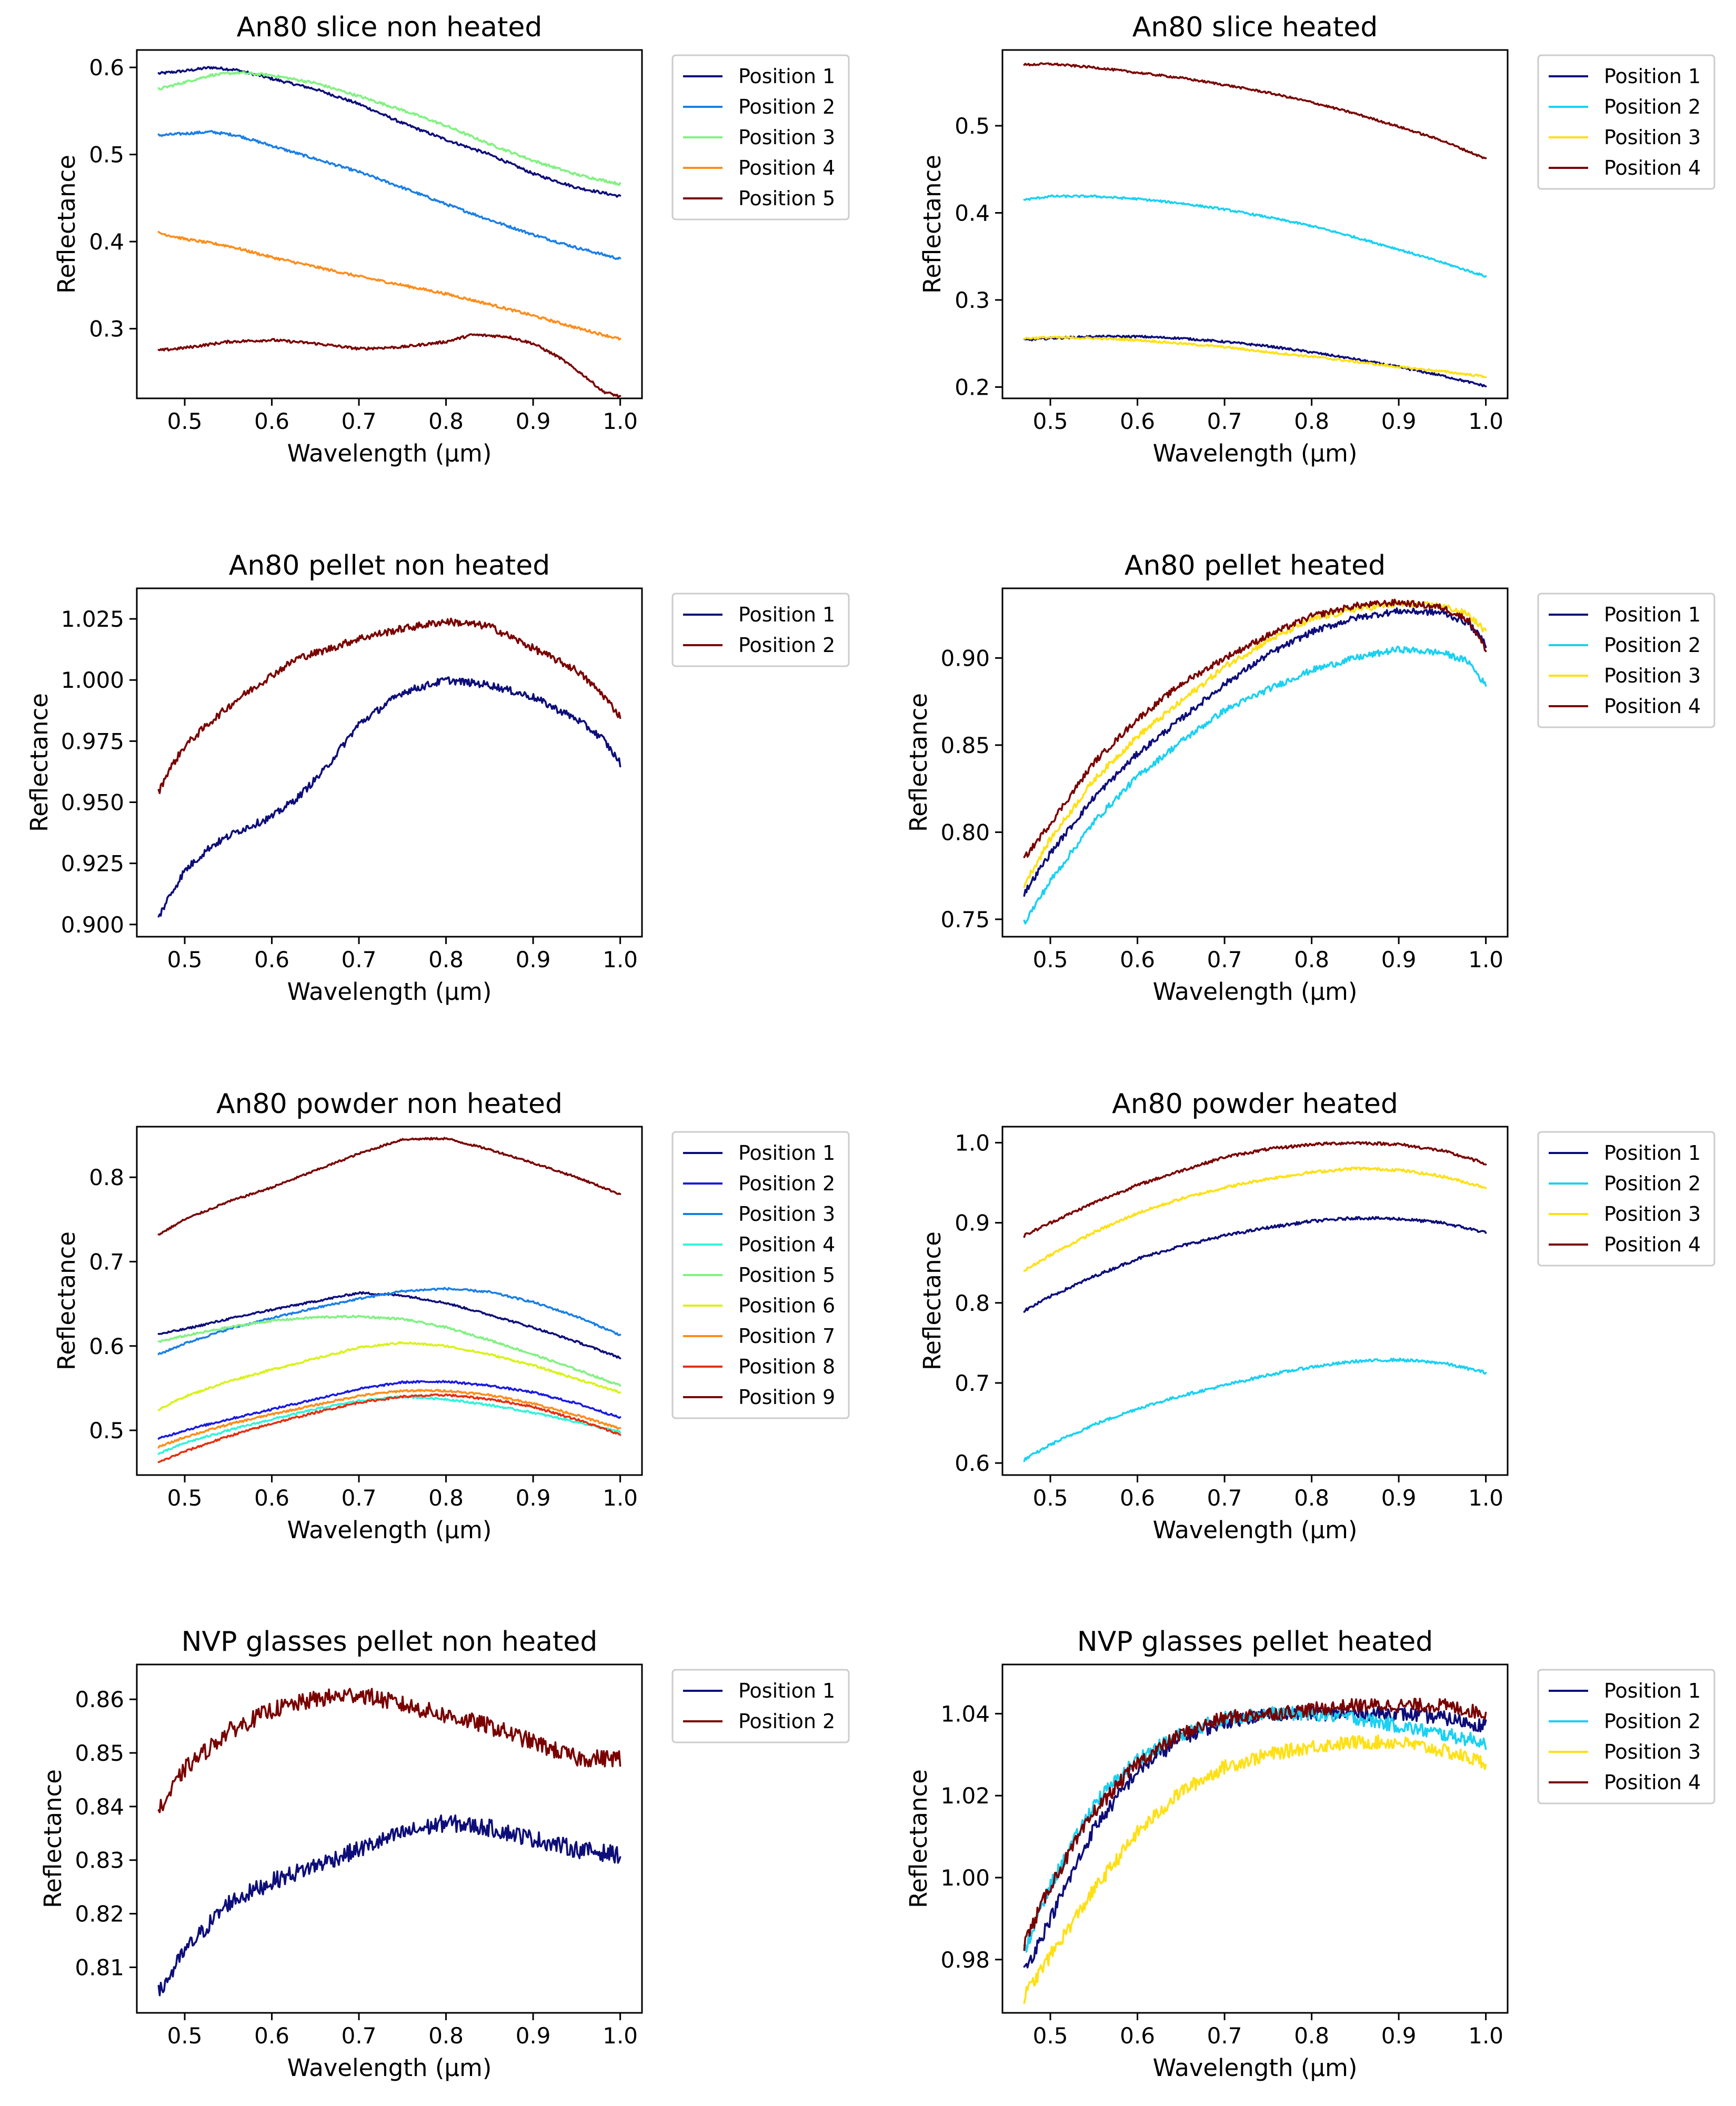 This screenshot has height=2106, width=1736. I want to click on x-tick-label: 0.5, so click(1050, 421).